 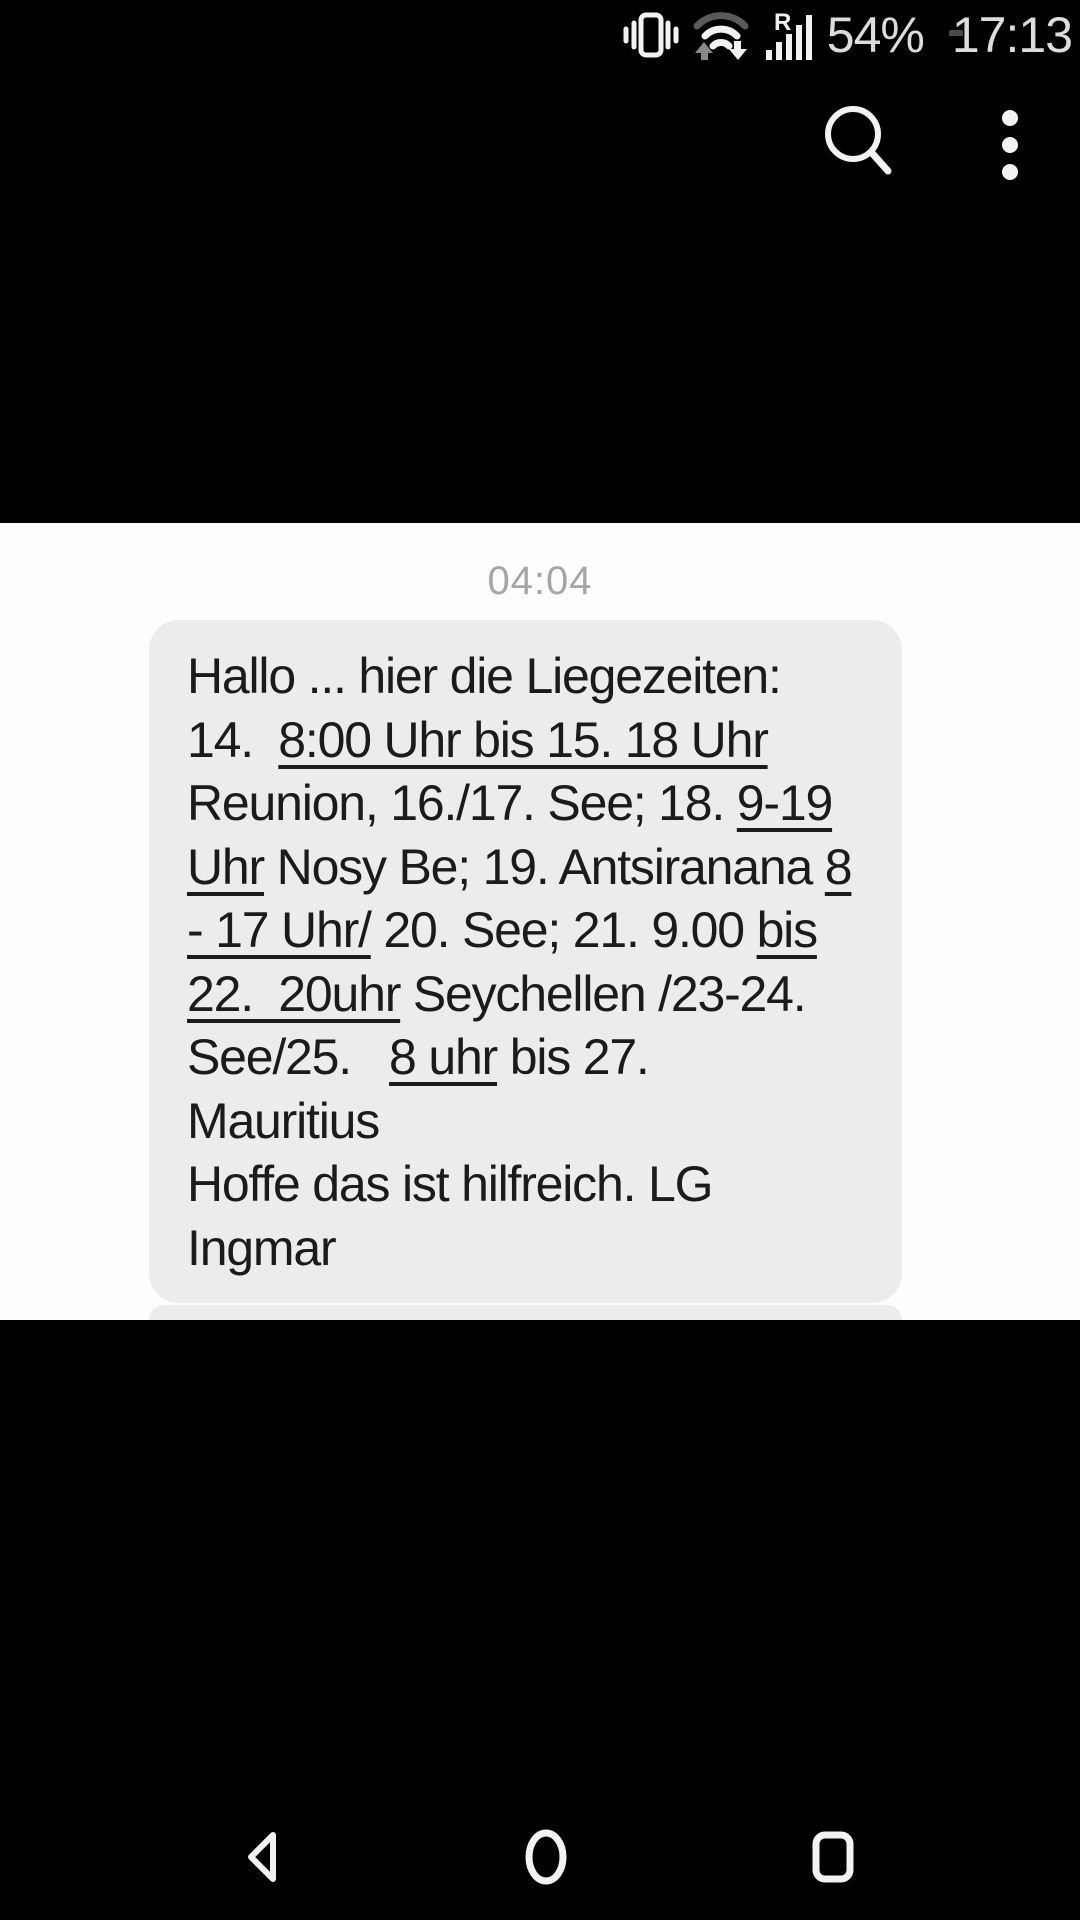 I want to click on message-line: Mauritius, so click(x=539, y=1122).